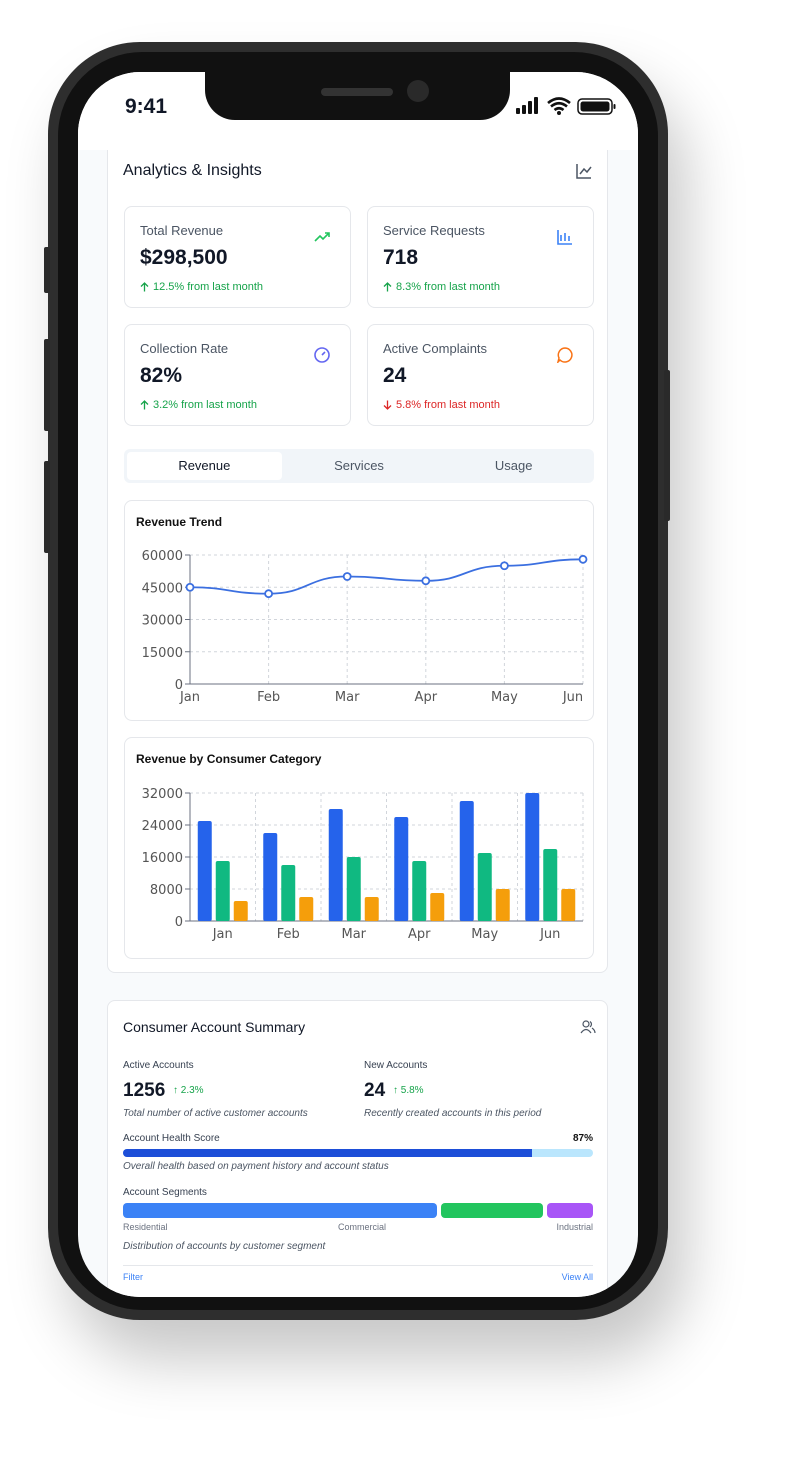 Image resolution: width=810 pixels, height=1459 pixels. What do you see at coordinates (162, 653) in the screenshot?
I see `y-tick-label: 15000` at bounding box center [162, 653].